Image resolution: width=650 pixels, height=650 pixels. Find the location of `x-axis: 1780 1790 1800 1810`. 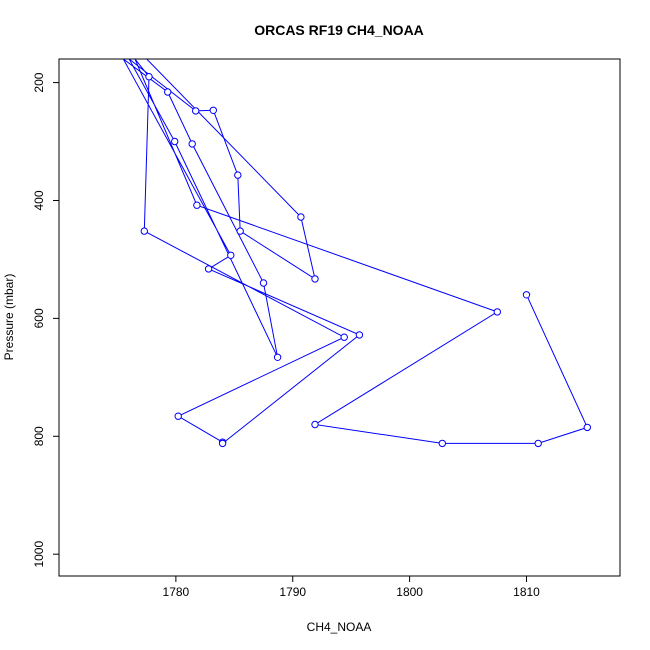

x-axis: 1780 1790 1800 1810 is located at coordinates (351, 587).